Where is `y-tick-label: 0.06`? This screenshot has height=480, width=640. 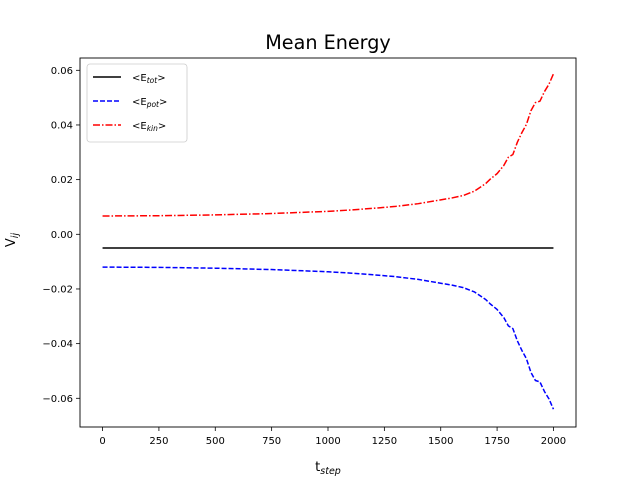 y-tick-label: 0.06 is located at coordinates (62, 71).